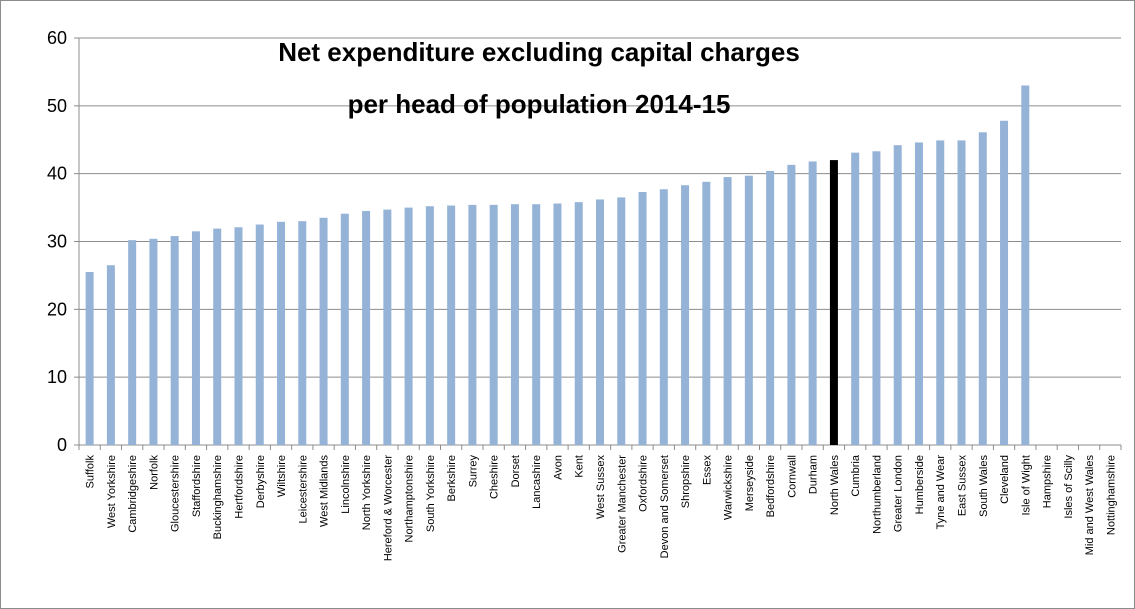 The image size is (1135, 609). I want to click on x-tick-label: Isle of Wight, so click(1026, 485).